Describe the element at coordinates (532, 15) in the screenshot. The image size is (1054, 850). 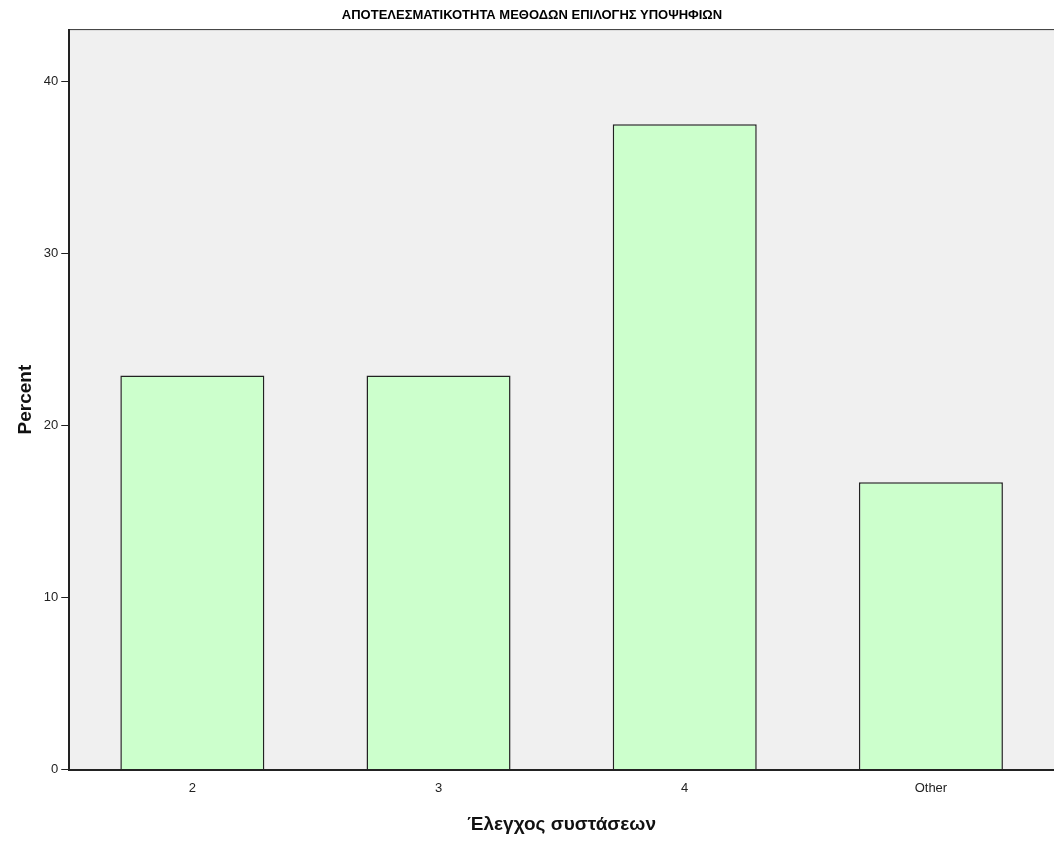
I see `chart-title: ΑΠΟΤΕΛΕΣΜΑΤΙΚΟΤΗΤΑ ΜΕΘΟΔΩΝ ΕΠΙΛΟΓΗΣ ΥΠΟΨΗΦΙΩΝ` at that location.